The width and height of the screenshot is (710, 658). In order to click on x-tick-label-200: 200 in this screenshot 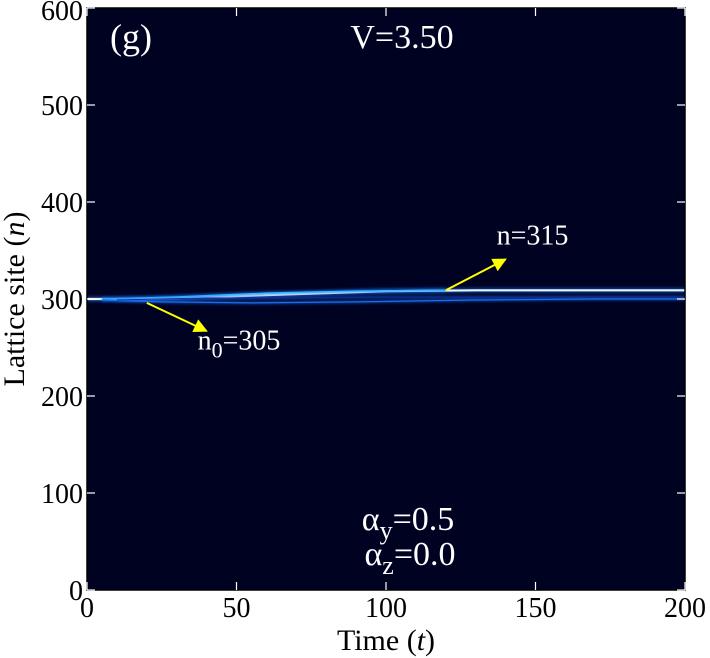, I will do `click(685, 608)`.